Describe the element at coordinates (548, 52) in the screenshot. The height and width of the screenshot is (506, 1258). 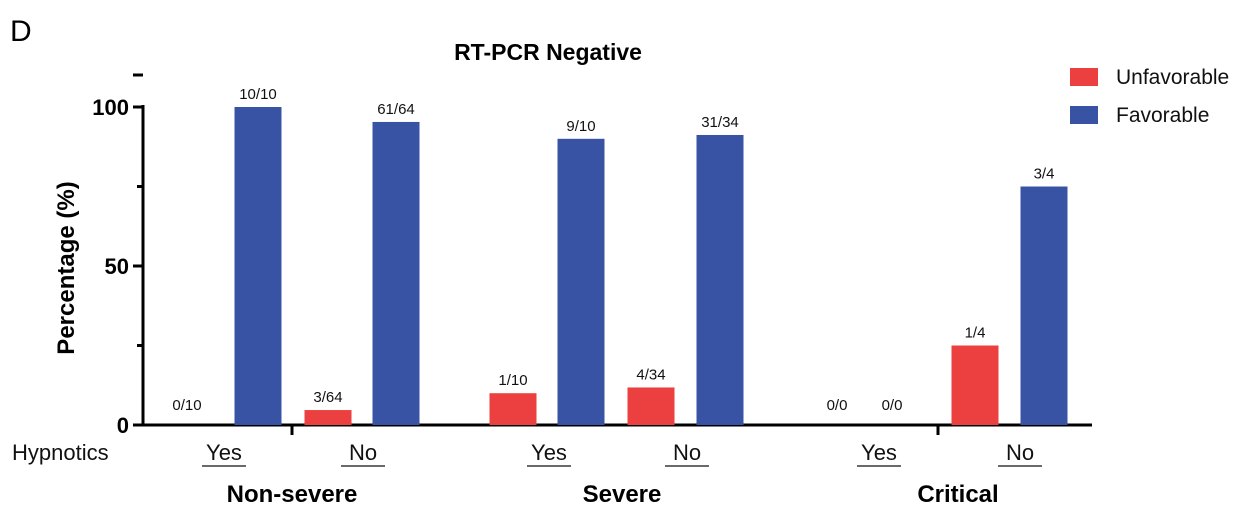
I see `chart-title: RT-PCR Negative` at that location.